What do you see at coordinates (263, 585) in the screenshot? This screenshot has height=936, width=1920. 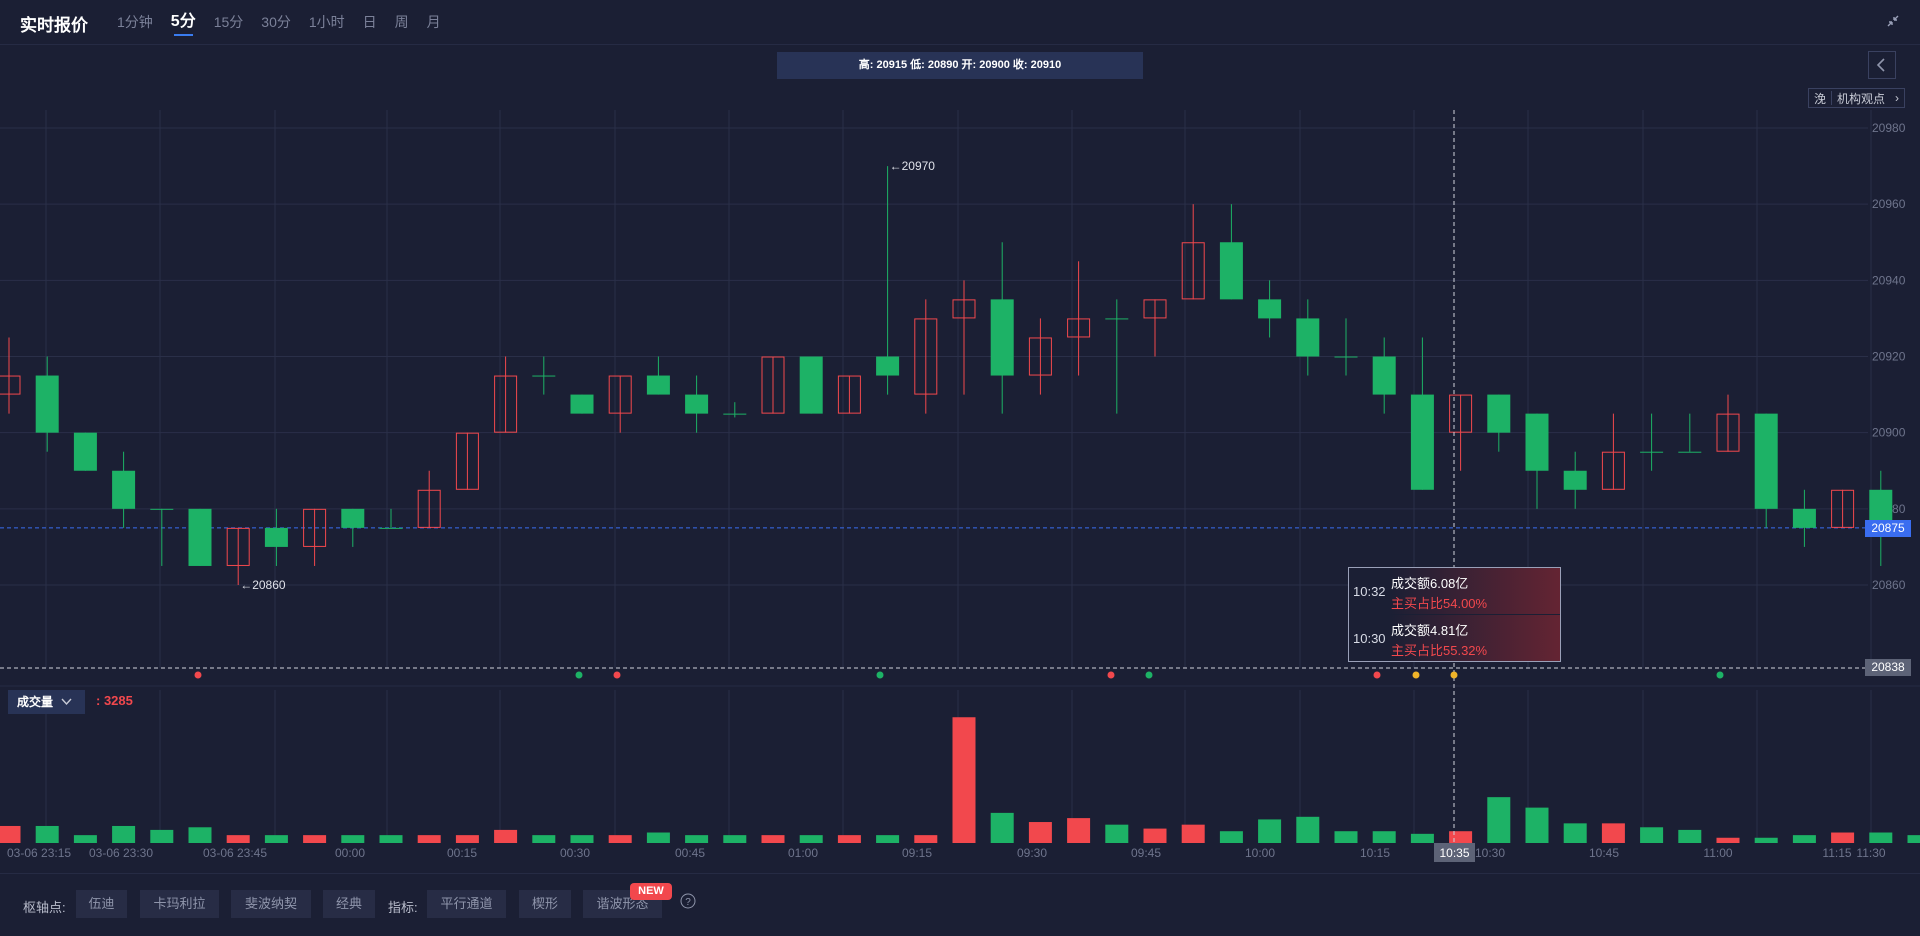 I see `low-annotation: ←20860` at bounding box center [263, 585].